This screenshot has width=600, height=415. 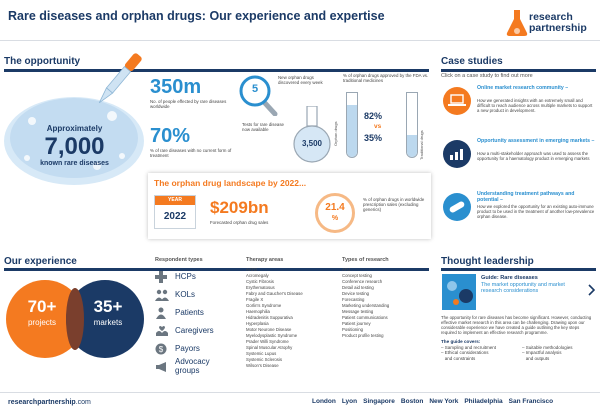 I want to click on bubble-suffix: known rare diseases, so click(x=74, y=163).